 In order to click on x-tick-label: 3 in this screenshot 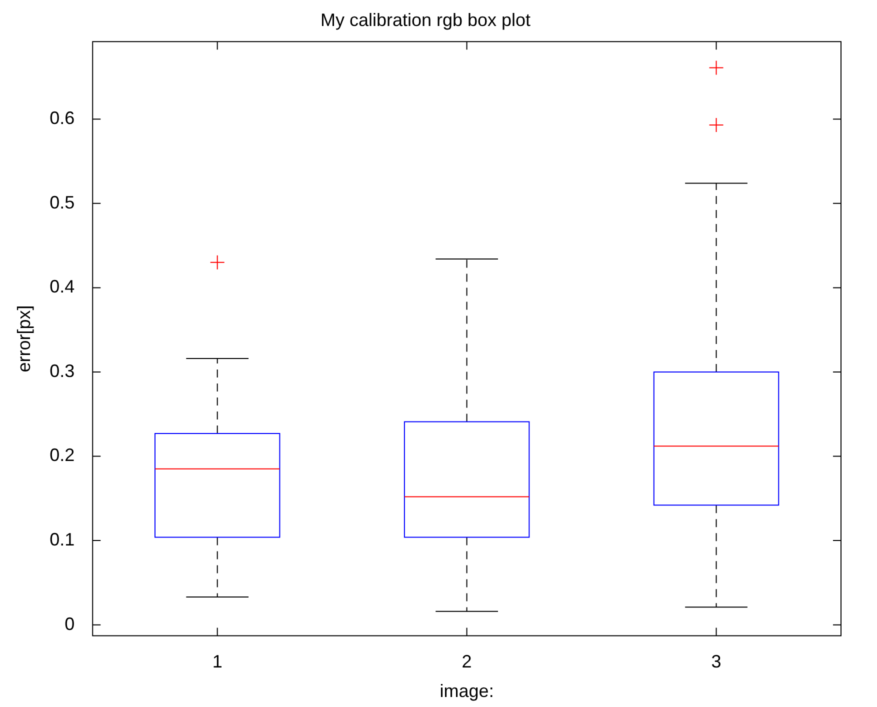, I will do `click(716, 662)`.